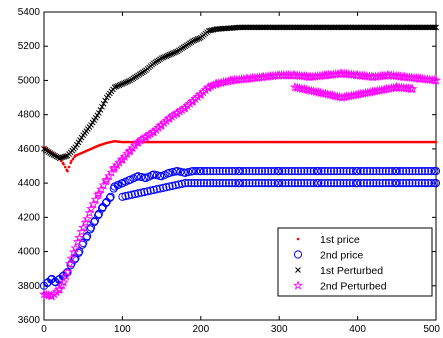 Image resolution: width=443 pixels, height=338 pixels. Describe the element at coordinates (339, 286) in the screenshot. I see `legend-entry: 2nd Perturbed` at that location.